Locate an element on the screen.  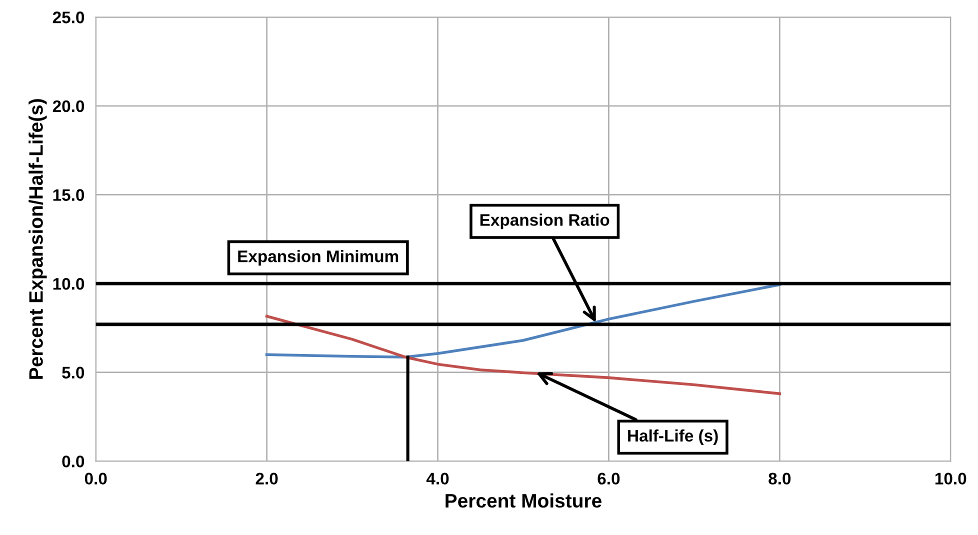
y-tick-label: 10.0 is located at coordinates (68, 284).